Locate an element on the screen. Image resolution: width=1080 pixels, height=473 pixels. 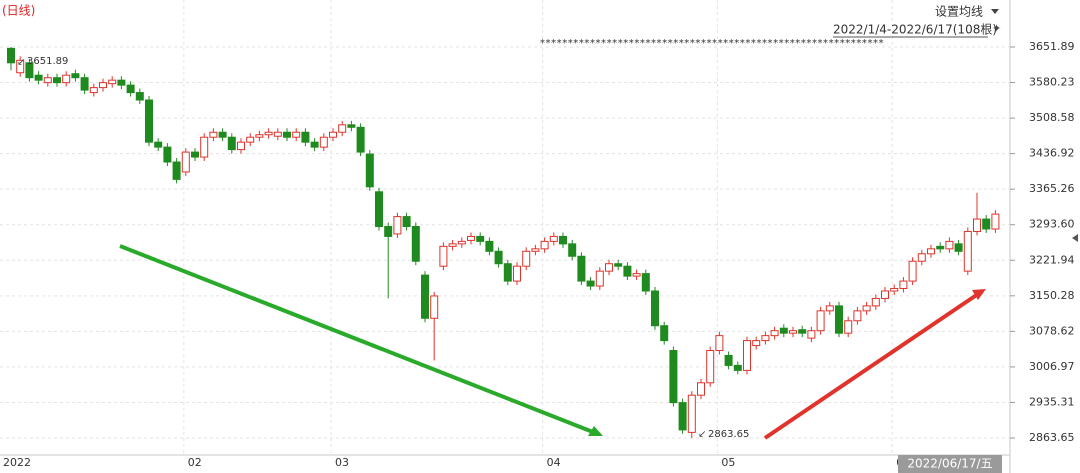
y-tick-label: 3580.23 is located at coordinates (1052, 82).